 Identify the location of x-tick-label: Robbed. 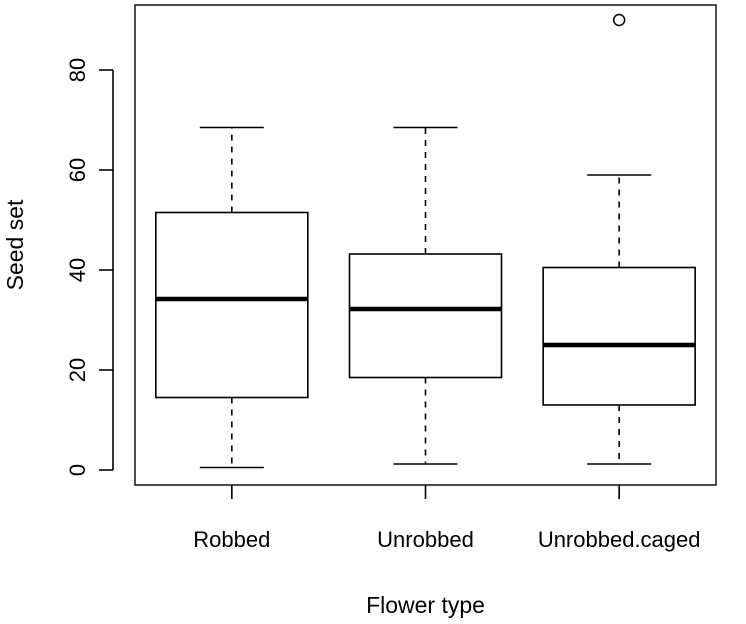
(231, 539).